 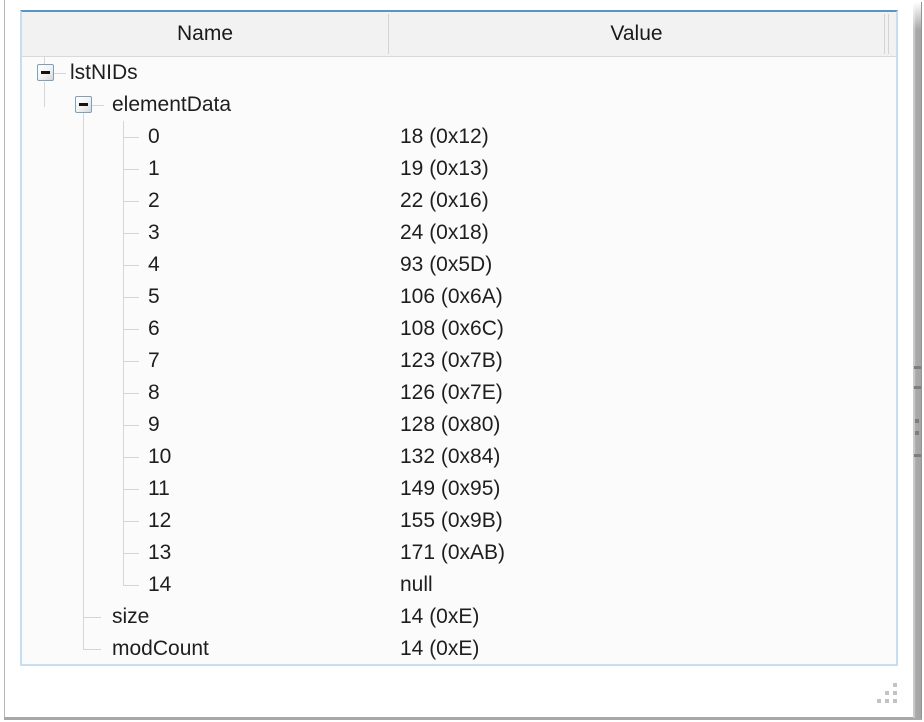 What do you see at coordinates (451, 360) in the screenshot?
I see `tree-node-value: 123 (0x7B)` at bounding box center [451, 360].